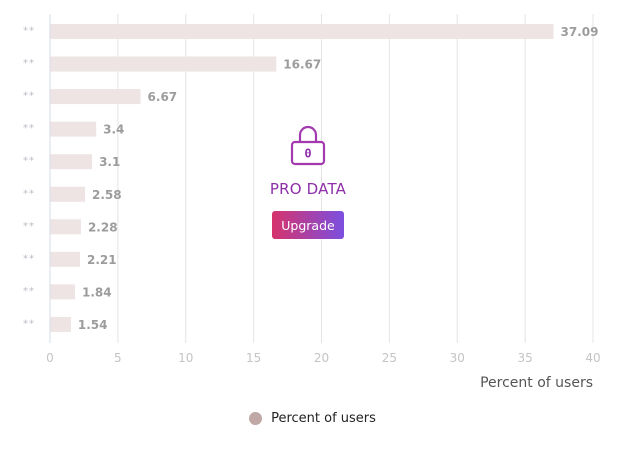 The height and width of the screenshot is (450, 625). I want to click on x-tick-label: 30, so click(457, 358).